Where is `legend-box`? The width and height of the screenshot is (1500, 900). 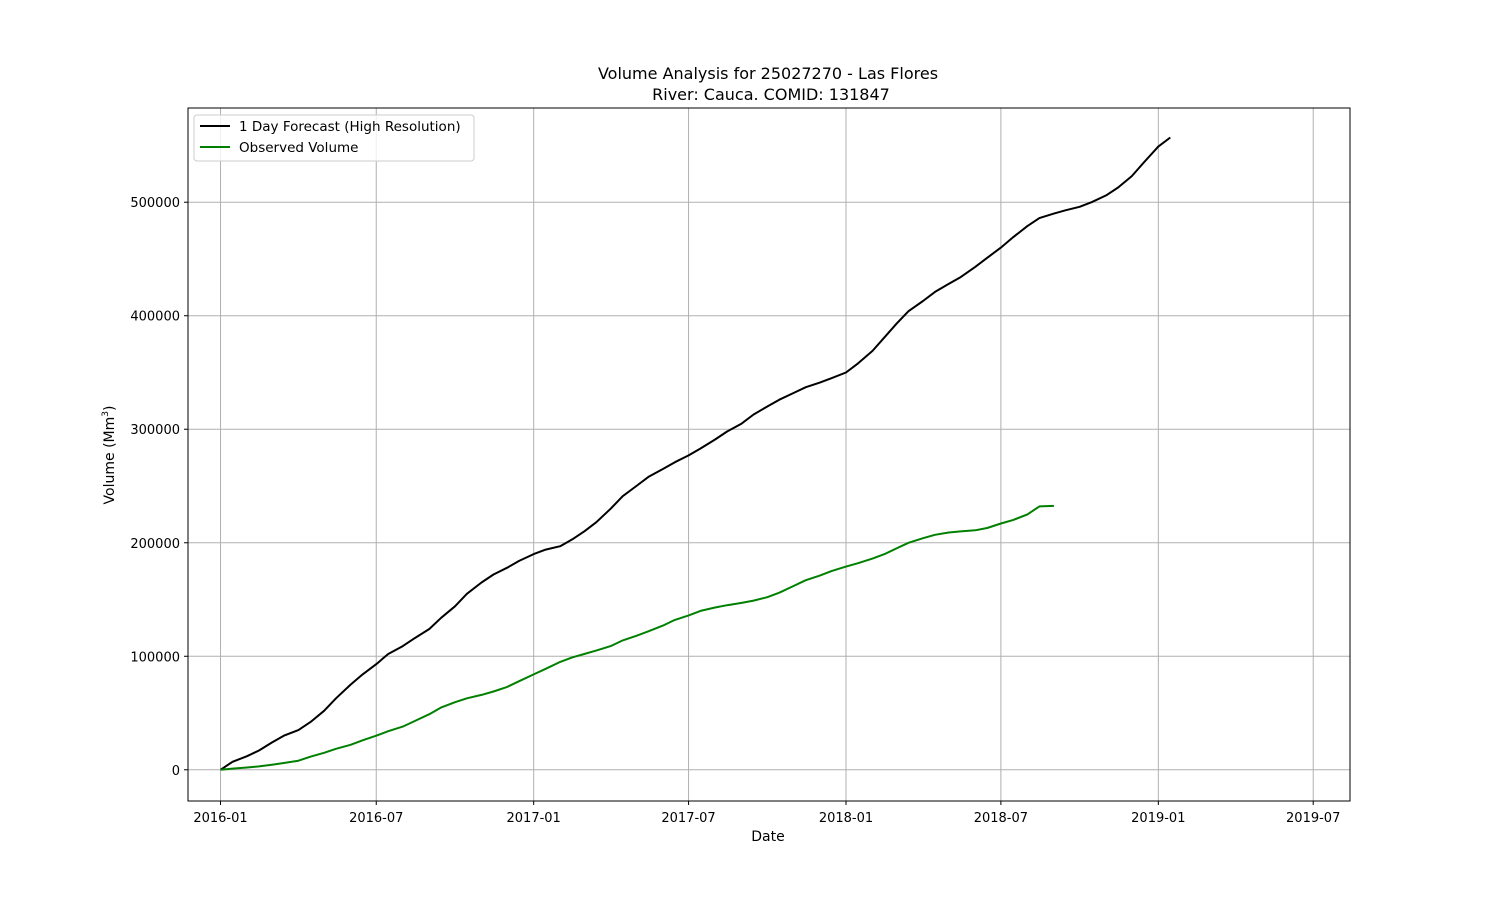 legend-box is located at coordinates (334, 138).